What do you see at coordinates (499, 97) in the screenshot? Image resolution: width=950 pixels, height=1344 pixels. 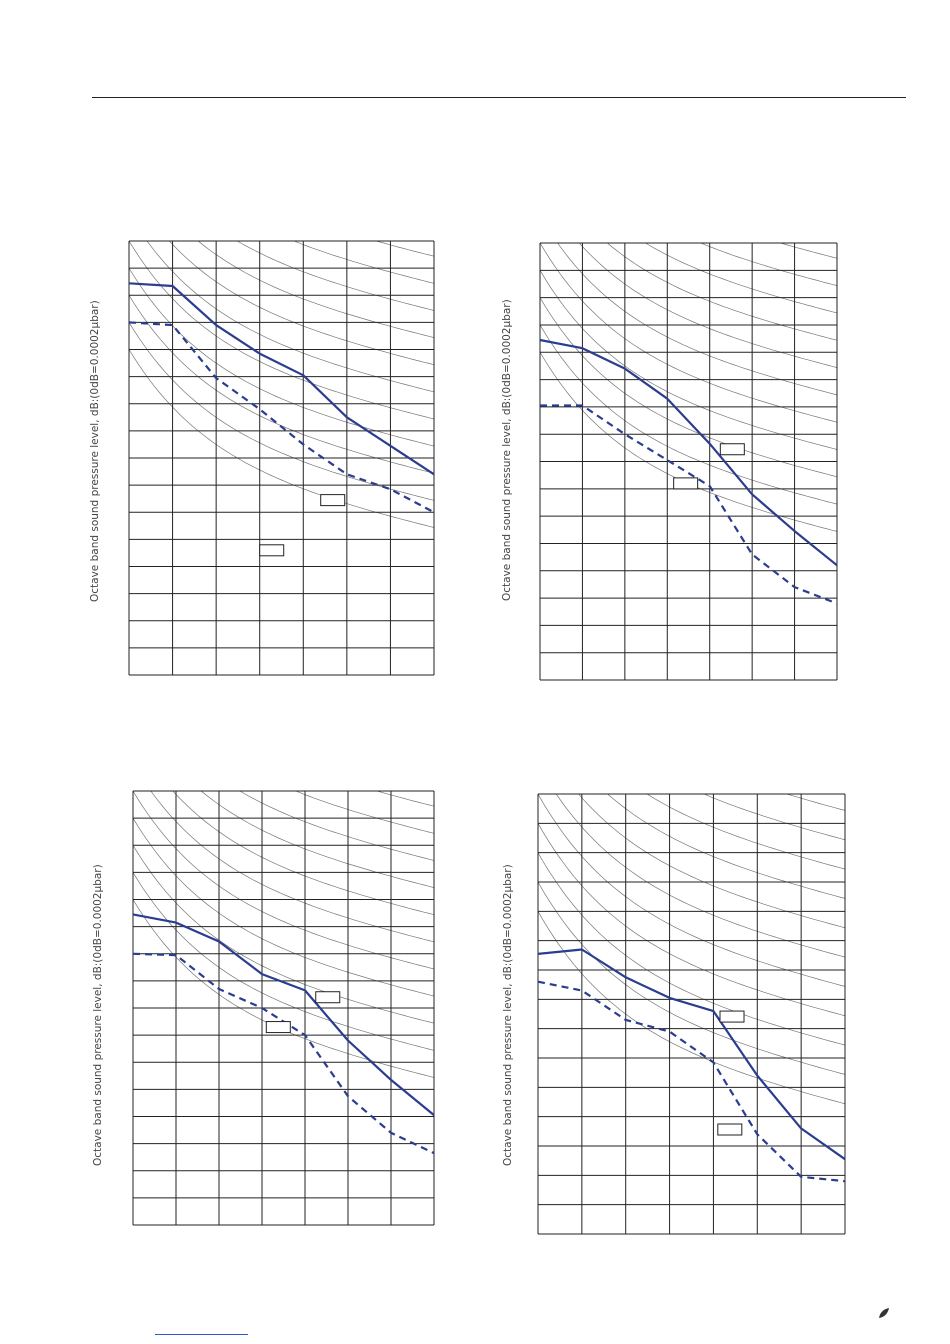 I see `header-rule` at bounding box center [499, 97].